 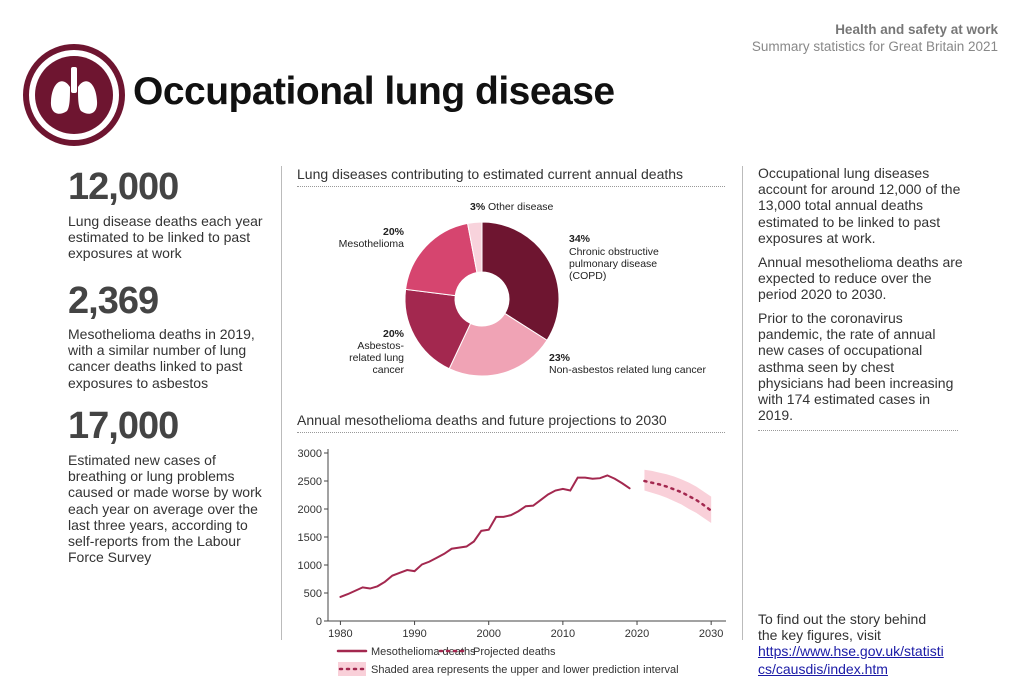 I want to click on key-figure: 17,000, so click(x=123, y=426).